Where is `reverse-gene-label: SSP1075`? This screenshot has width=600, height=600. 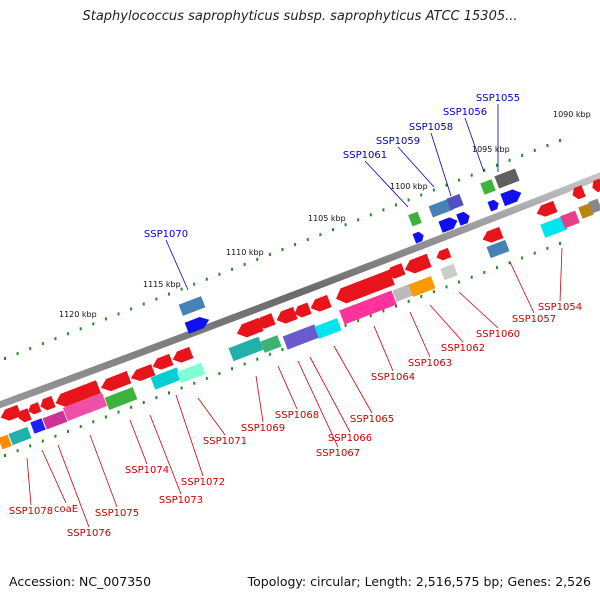 reverse-gene-label: SSP1075 is located at coordinates (117, 513).